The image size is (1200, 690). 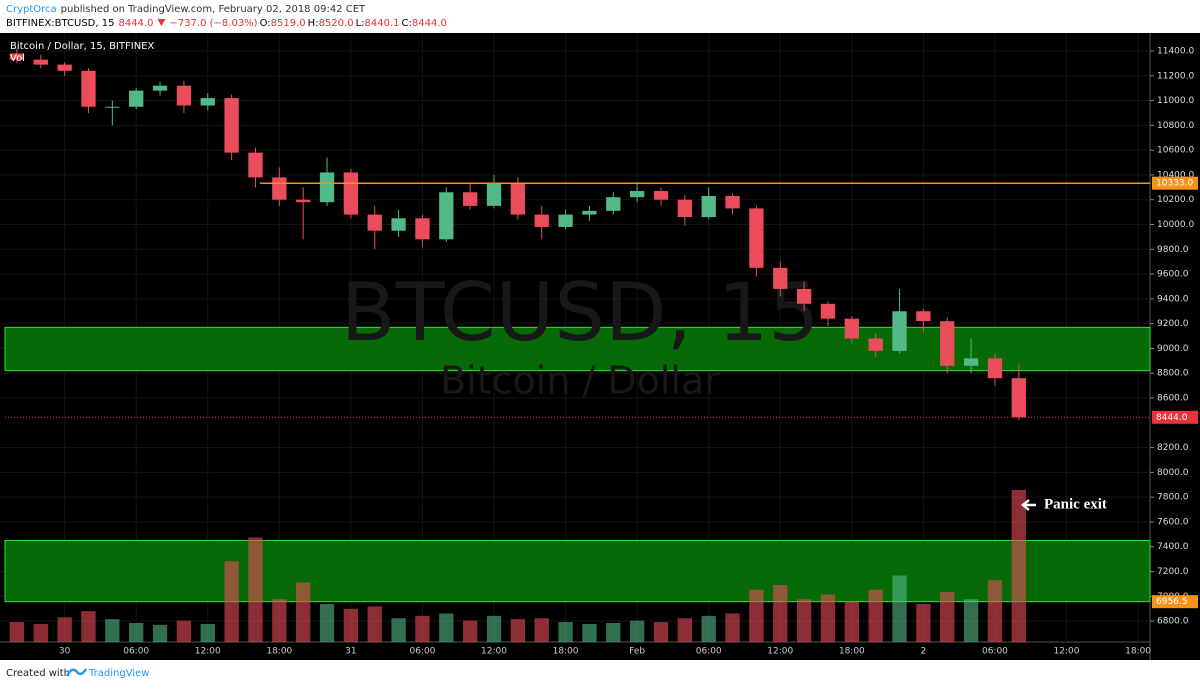 I want to click on y-tick-label: 8800.0, so click(x=1173, y=374).